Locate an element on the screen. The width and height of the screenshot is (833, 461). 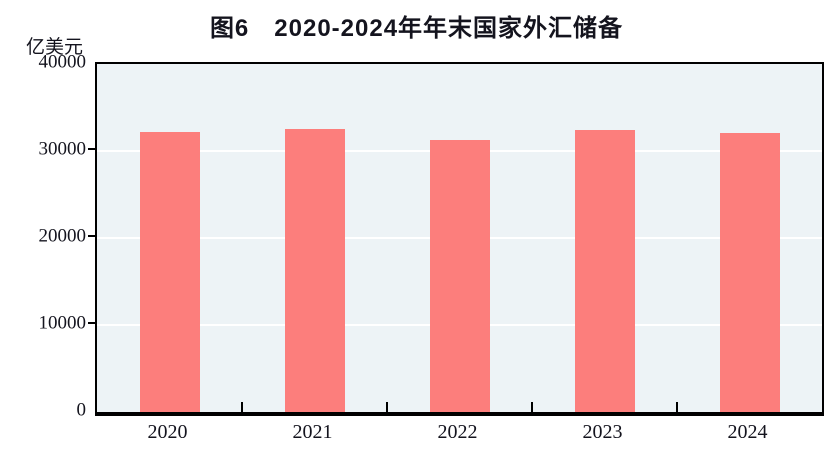
bar-2022 is located at coordinates (459, 275).